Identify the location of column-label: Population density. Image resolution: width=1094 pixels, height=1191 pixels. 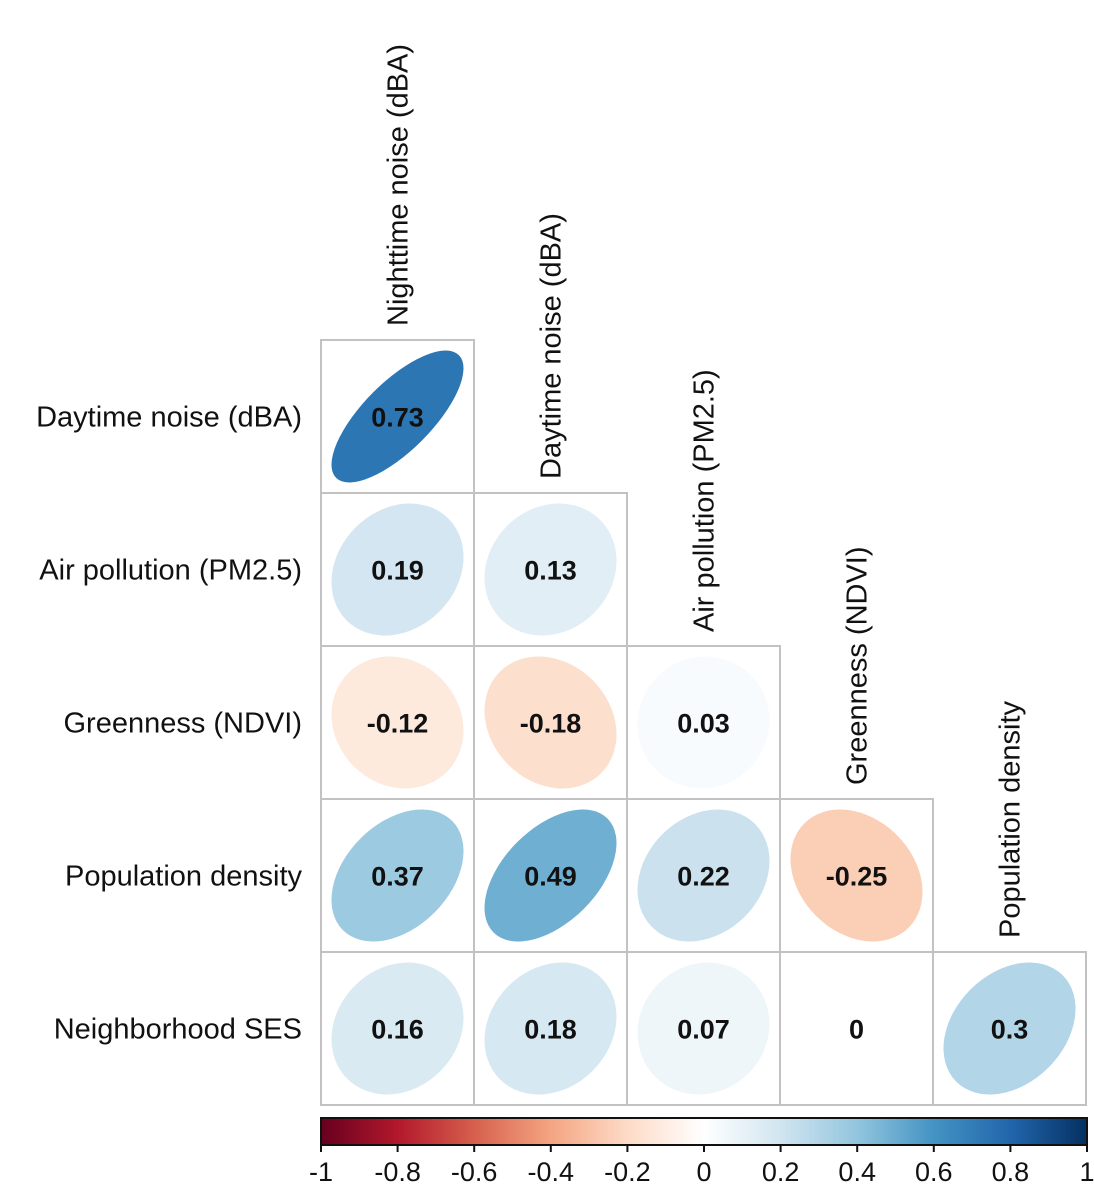
(1011, 819).